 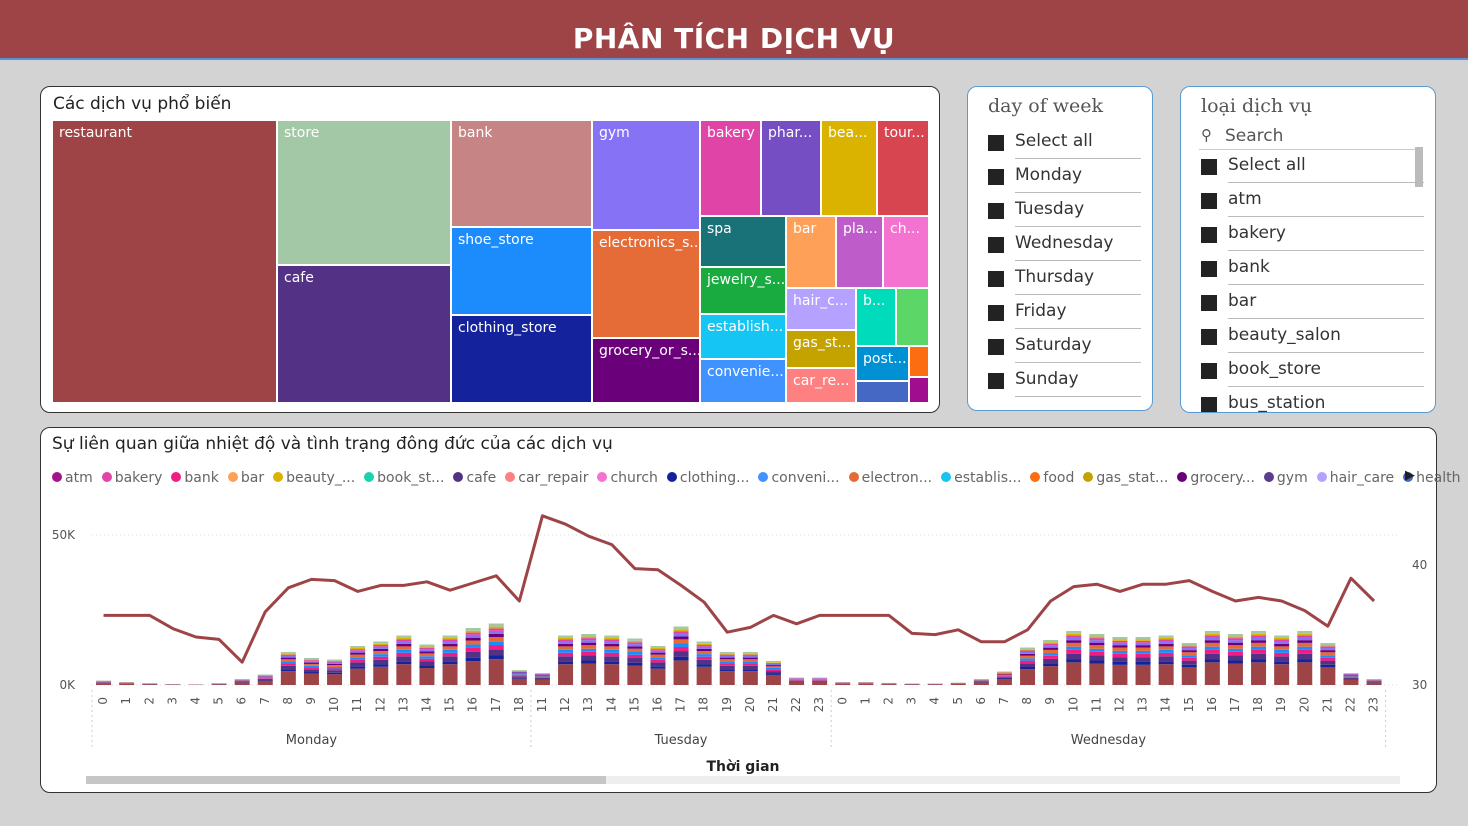 What do you see at coordinates (804, 229) in the screenshot?
I see `treemap-tile-label: bar` at bounding box center [804, 229].